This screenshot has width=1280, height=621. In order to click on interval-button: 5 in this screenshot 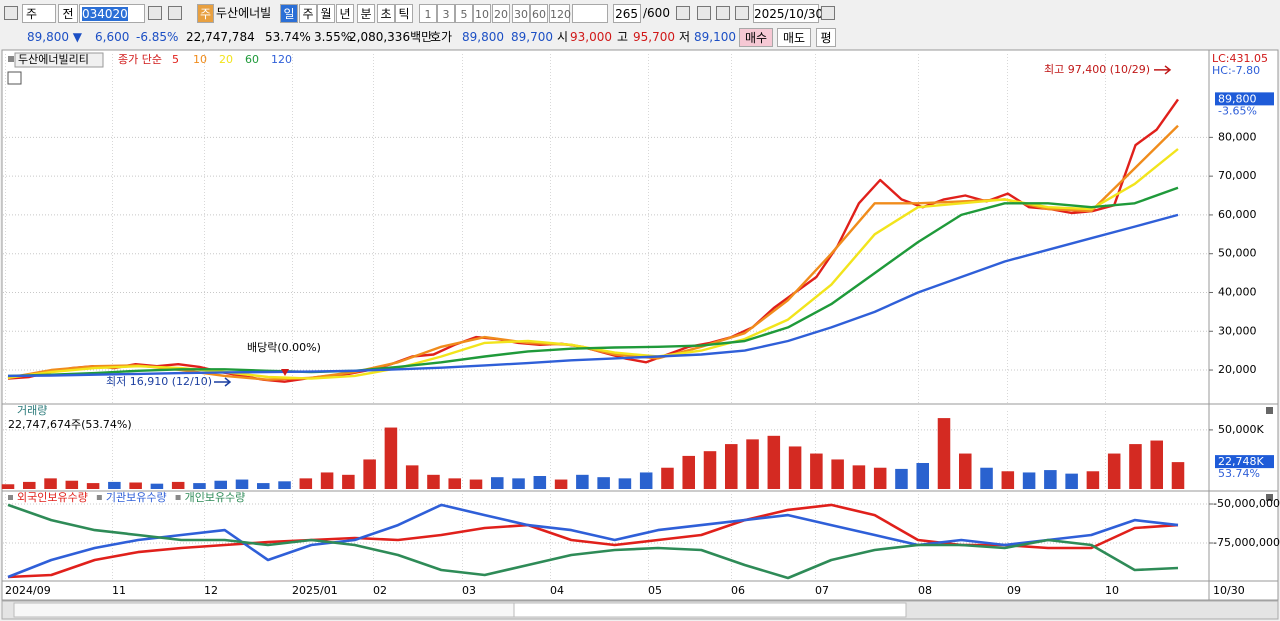, I will do `click(464, 13)`.